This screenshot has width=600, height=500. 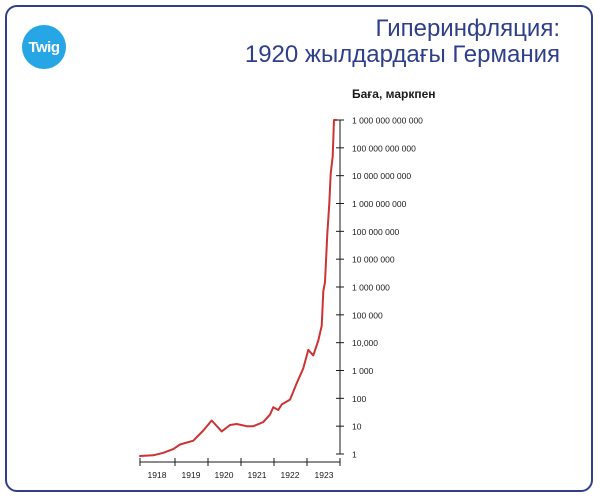 I want to click on y-tick-label: 100 000, so click(x=367, y=315).